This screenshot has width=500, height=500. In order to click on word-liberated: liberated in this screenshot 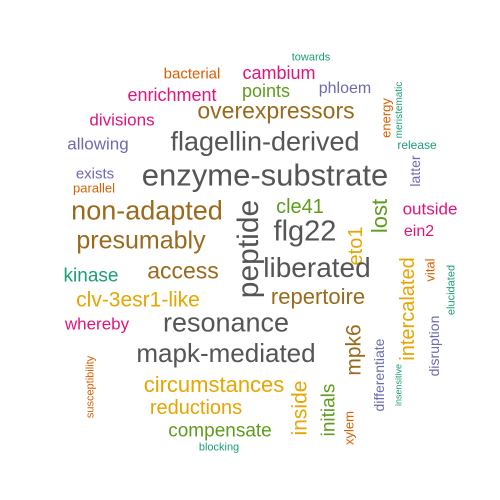, I will do `click(317, 267)`.